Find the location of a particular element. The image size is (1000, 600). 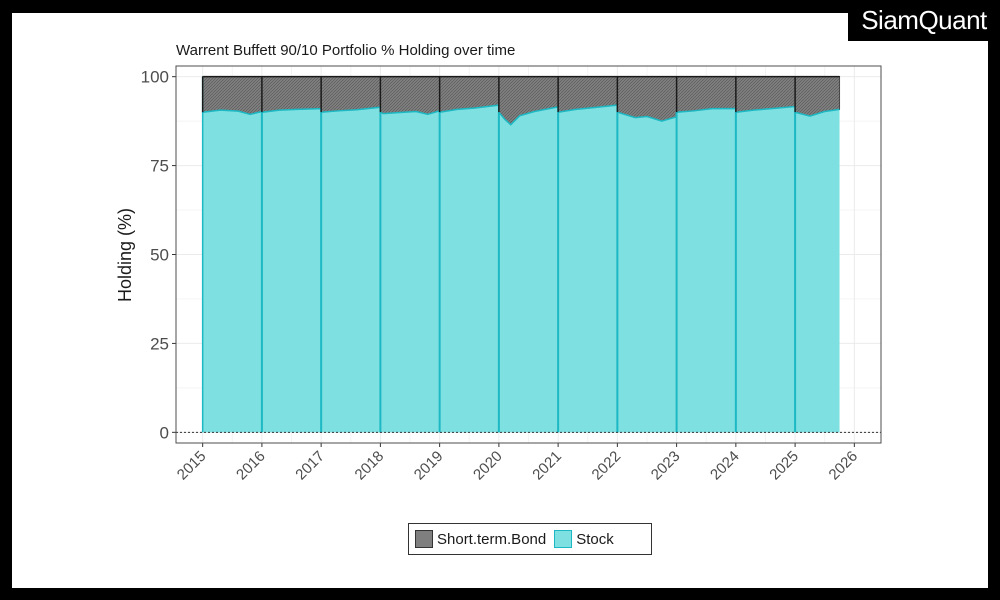

x-tick-label: 2021 is located at coordinates (547, 466).